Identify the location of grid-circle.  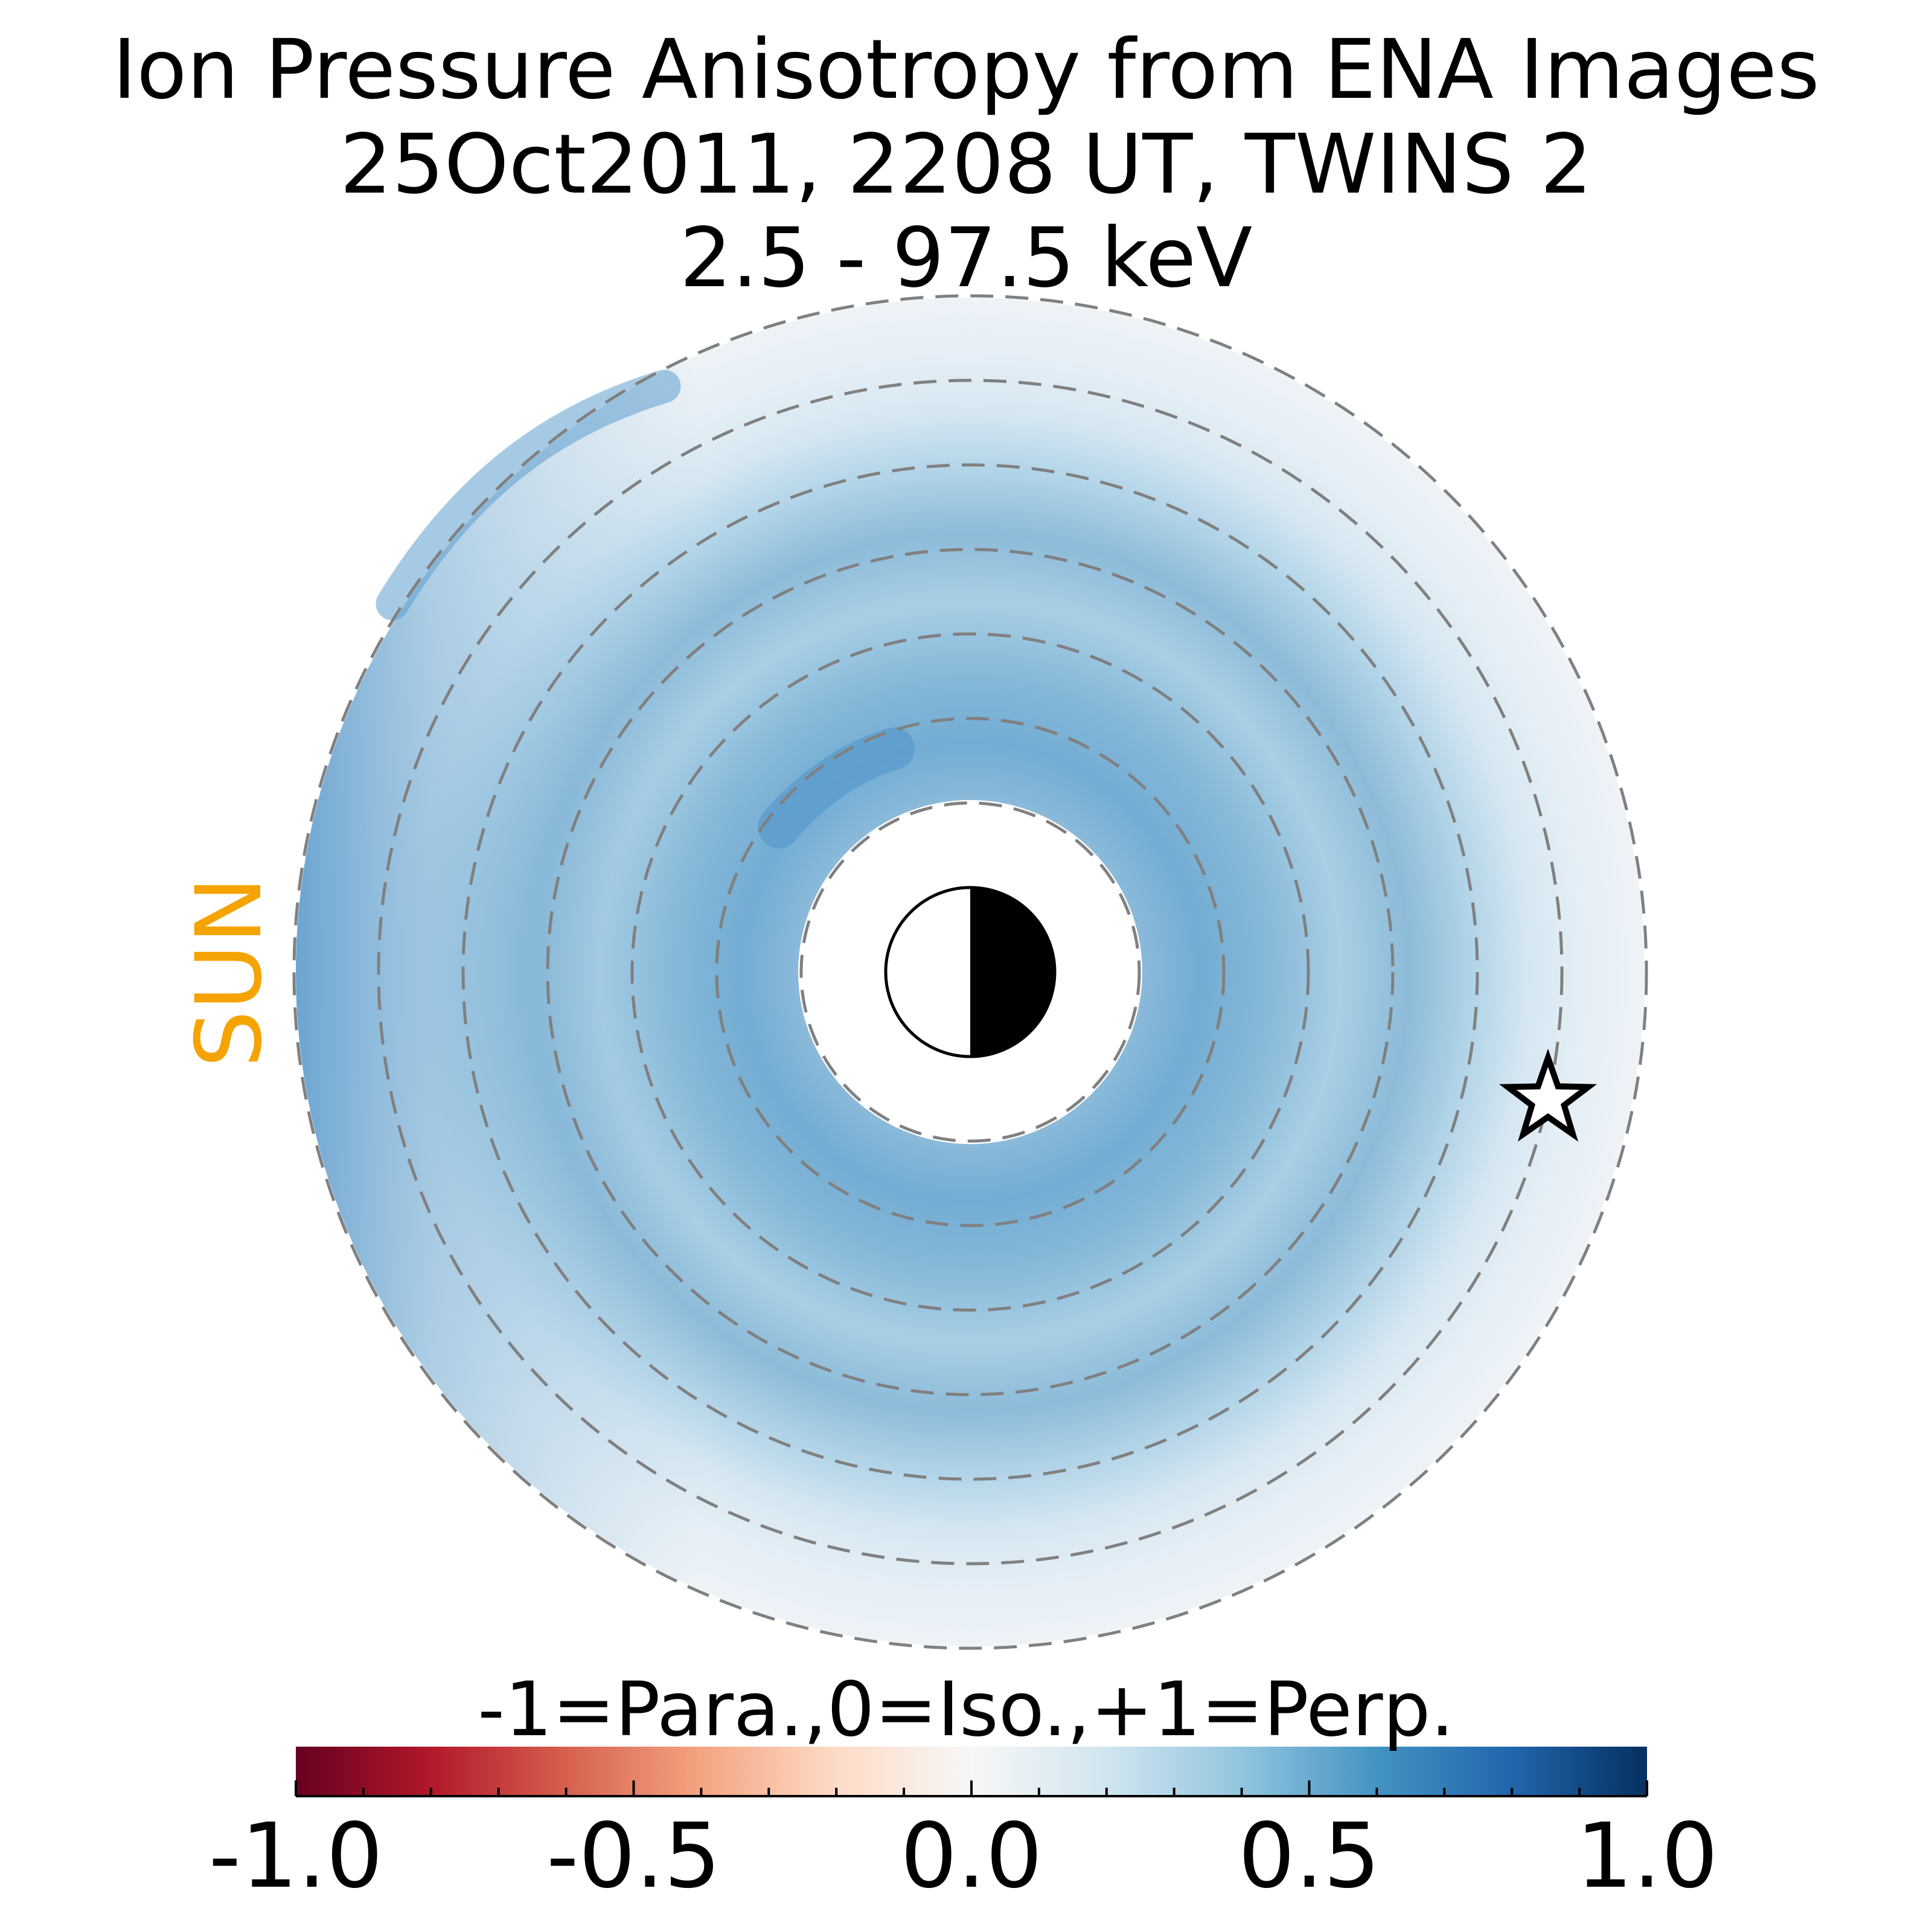
(971, 972).